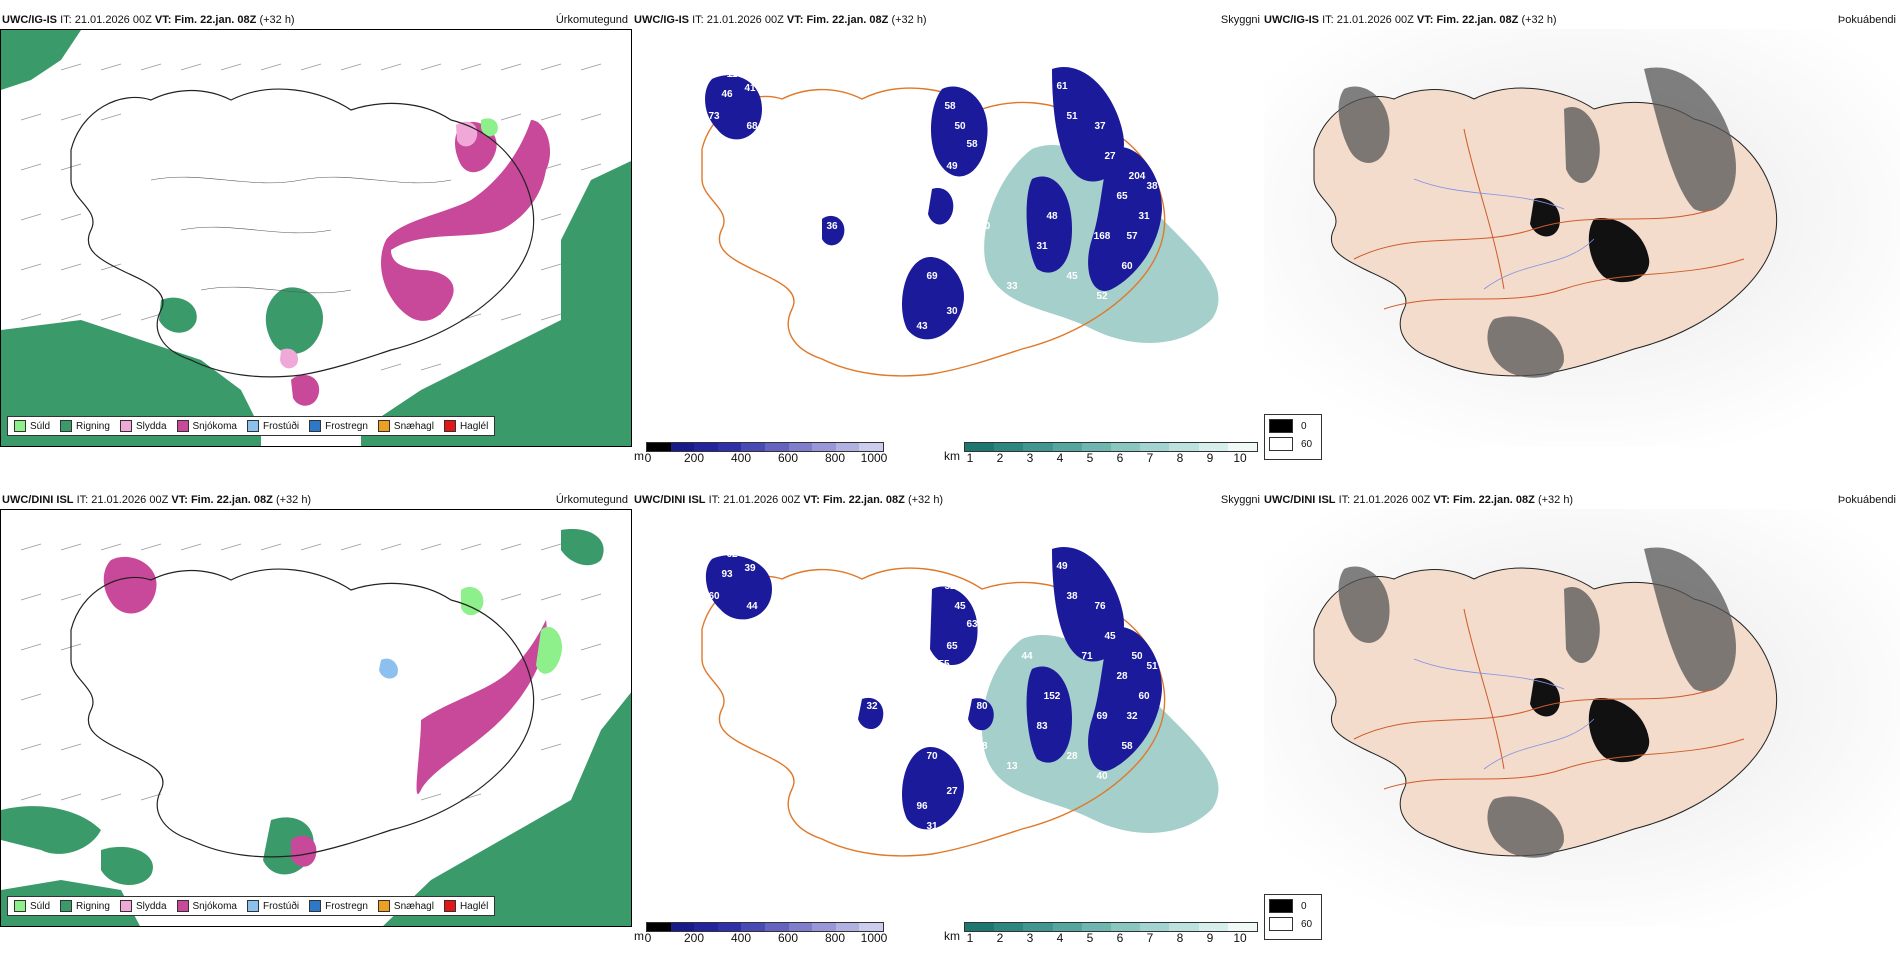 This screenshot has width=1900, height=962. Describe the element at coordinates (1144, 216) in the screenshot. I see `cloud-base-value: 31` at that location.